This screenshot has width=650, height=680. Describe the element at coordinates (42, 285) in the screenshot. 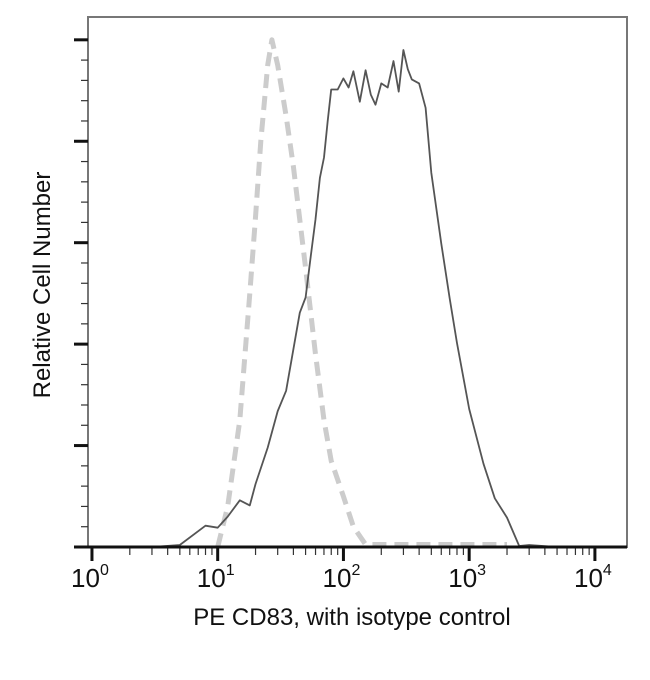

I see `y-axis-label: Relative Cell Number` at that location.